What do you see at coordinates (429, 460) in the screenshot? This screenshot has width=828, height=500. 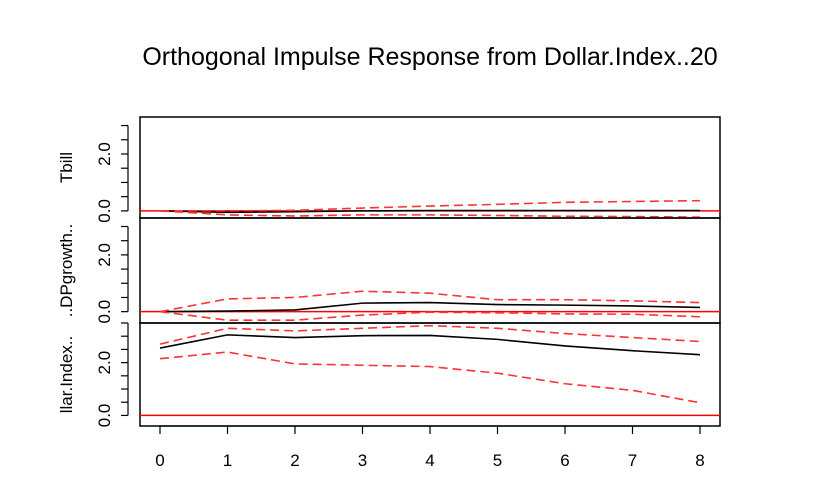 I see `x-tick-label: 4` at bounding box center [429, 460].